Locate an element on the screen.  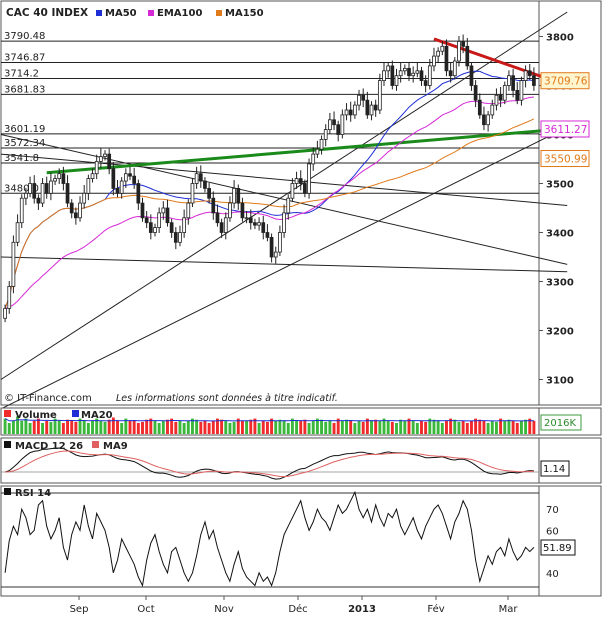
last-value-ema100: 3611.27 is located at coordinates (565, 130).